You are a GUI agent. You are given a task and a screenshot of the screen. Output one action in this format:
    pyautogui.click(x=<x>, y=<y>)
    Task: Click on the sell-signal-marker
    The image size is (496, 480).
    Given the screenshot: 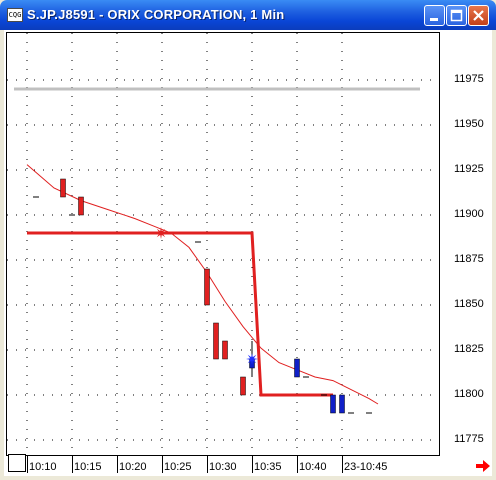 What is the action you would take?
    pyautogui.click(x=161, y=233)
    